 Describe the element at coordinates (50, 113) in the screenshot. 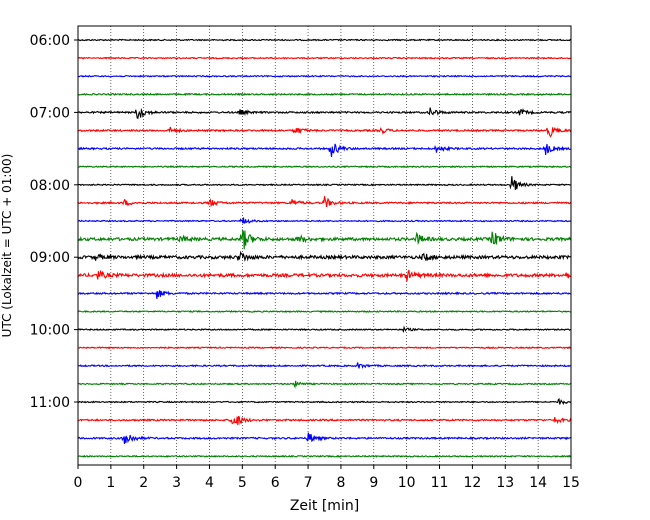

I see `y-tick-label: 07:00` at that location.